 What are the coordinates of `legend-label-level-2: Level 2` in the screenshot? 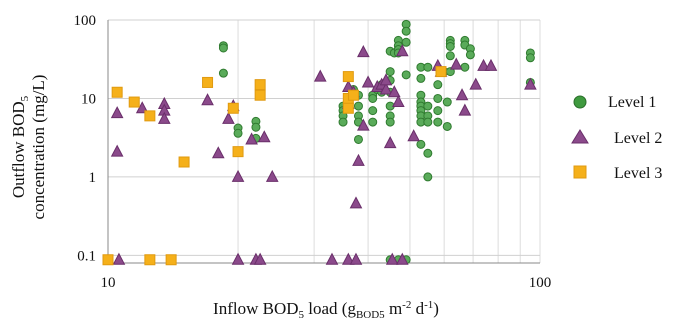 It's located at (638, 138).